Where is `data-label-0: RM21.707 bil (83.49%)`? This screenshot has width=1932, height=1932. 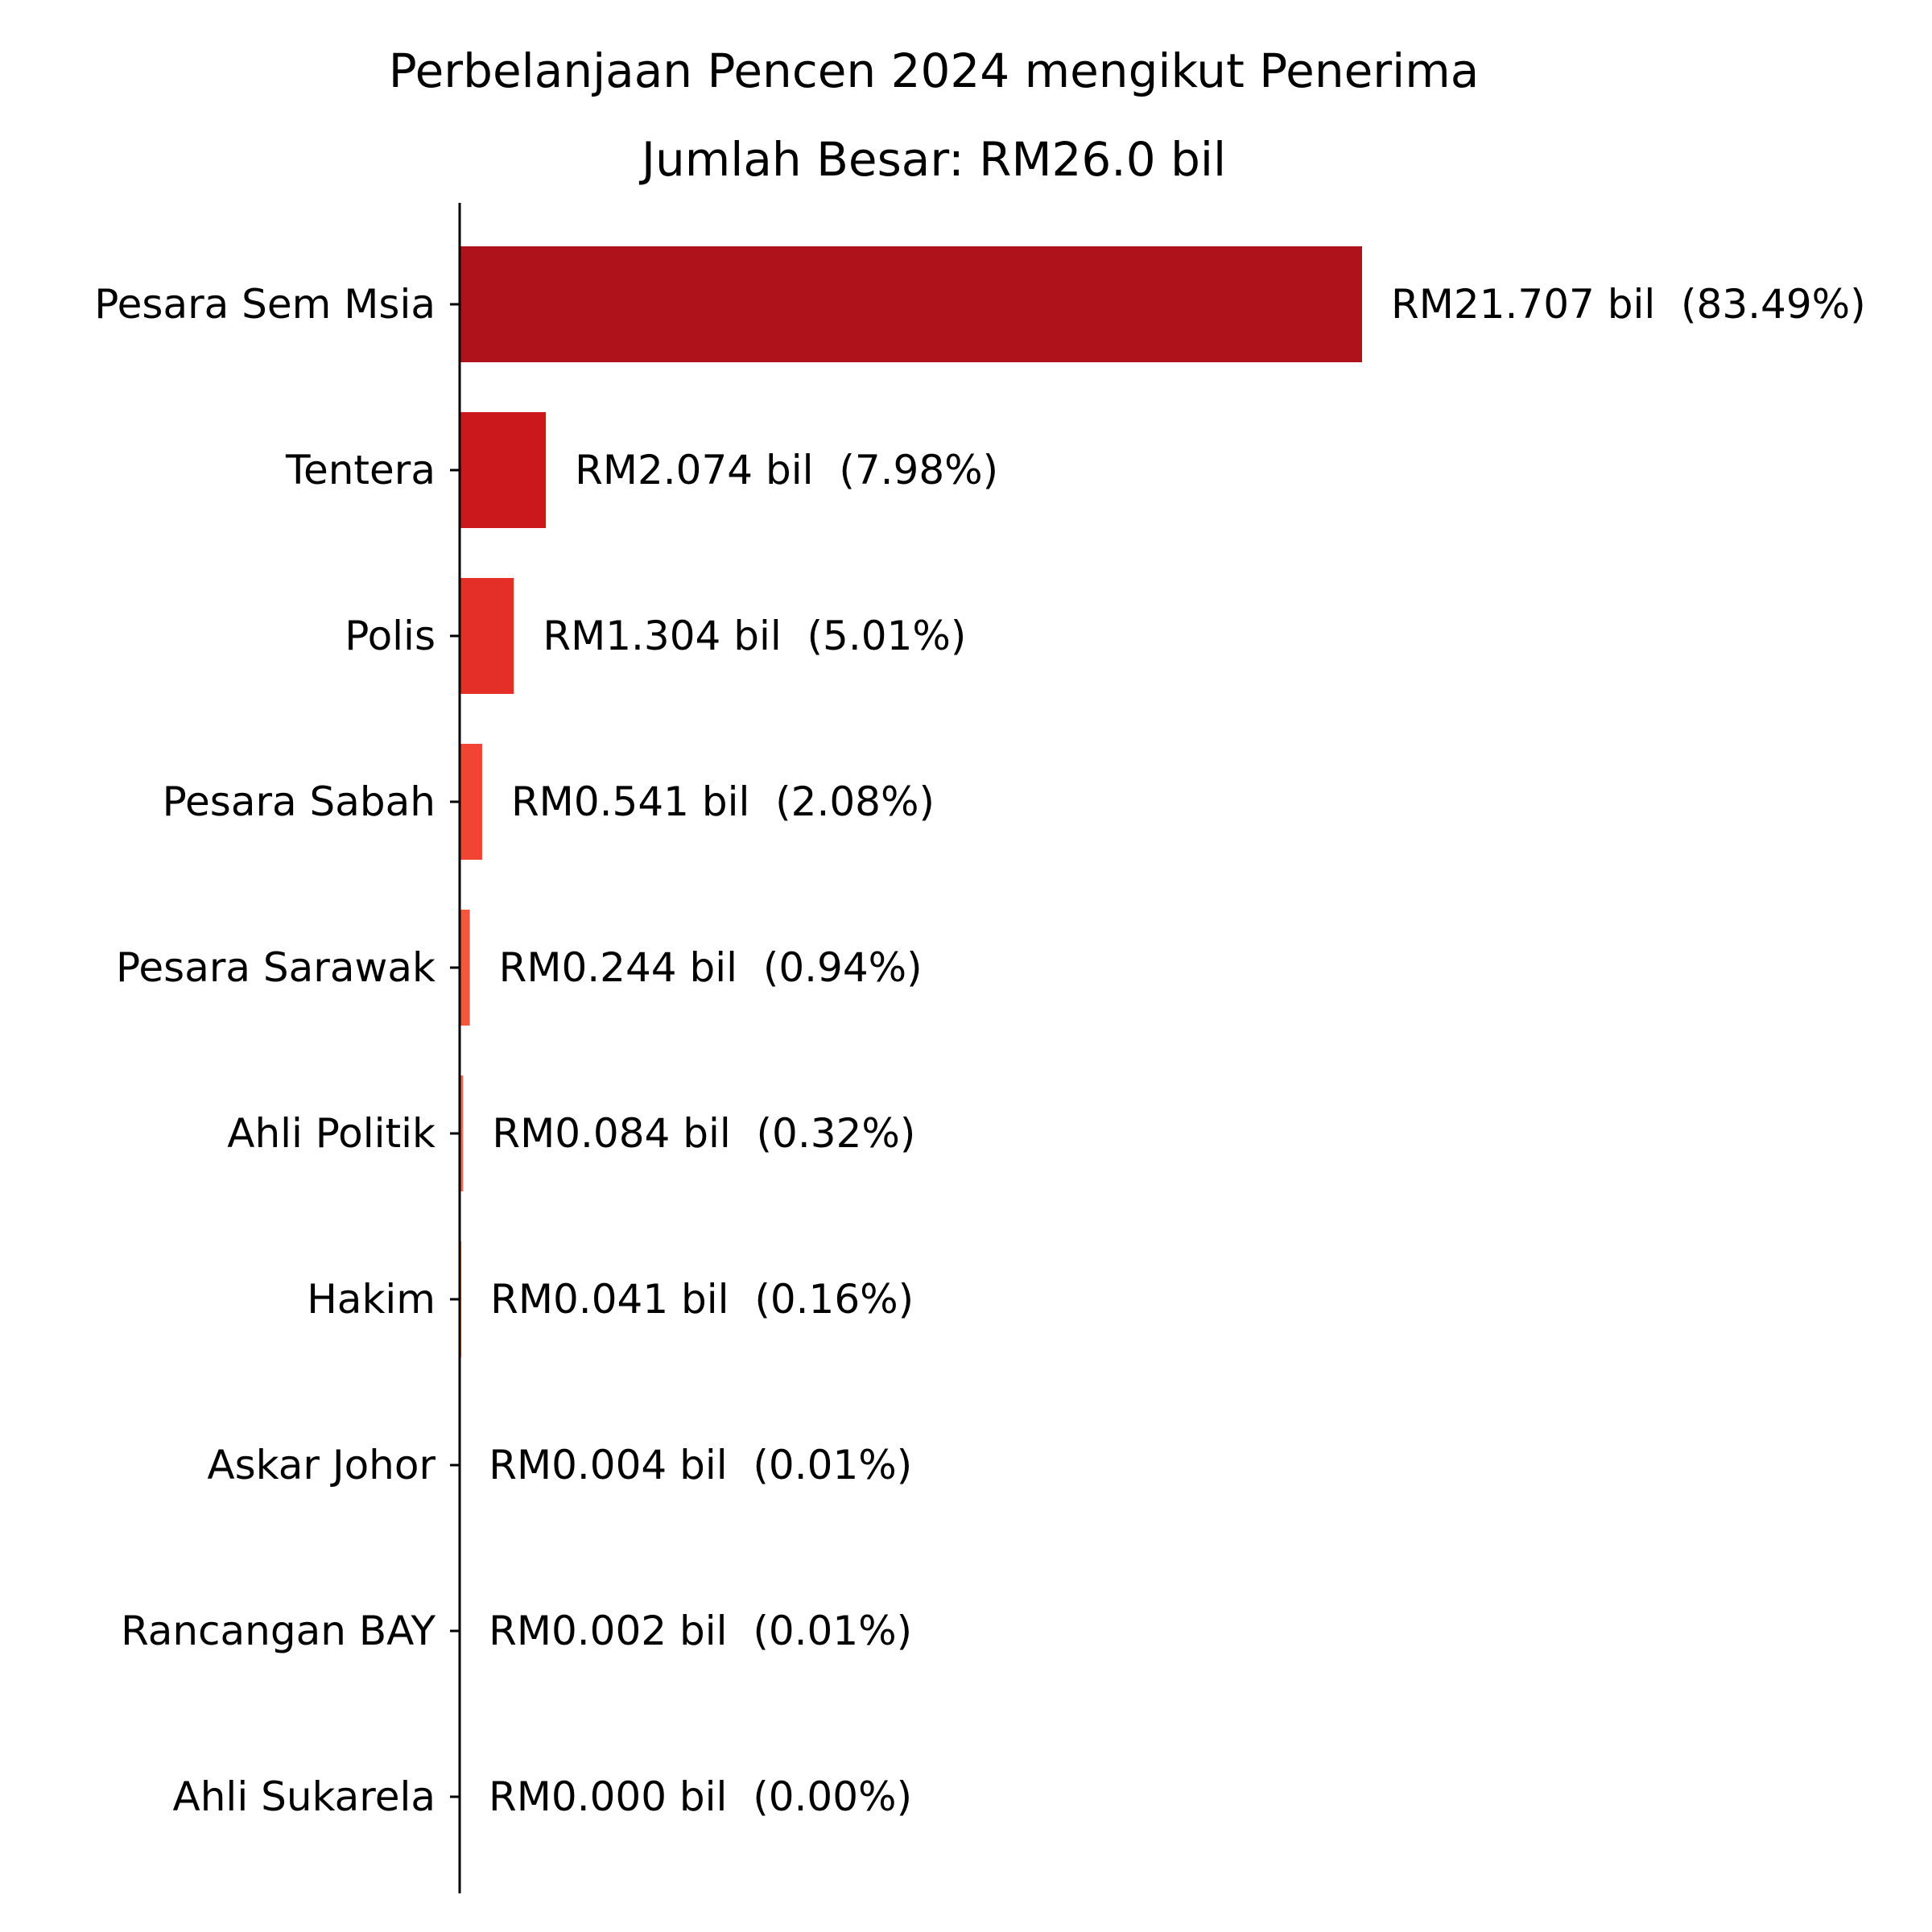 data-label-0: RM21.707 bil (83.49%) is located at coordinates (1628, 304).